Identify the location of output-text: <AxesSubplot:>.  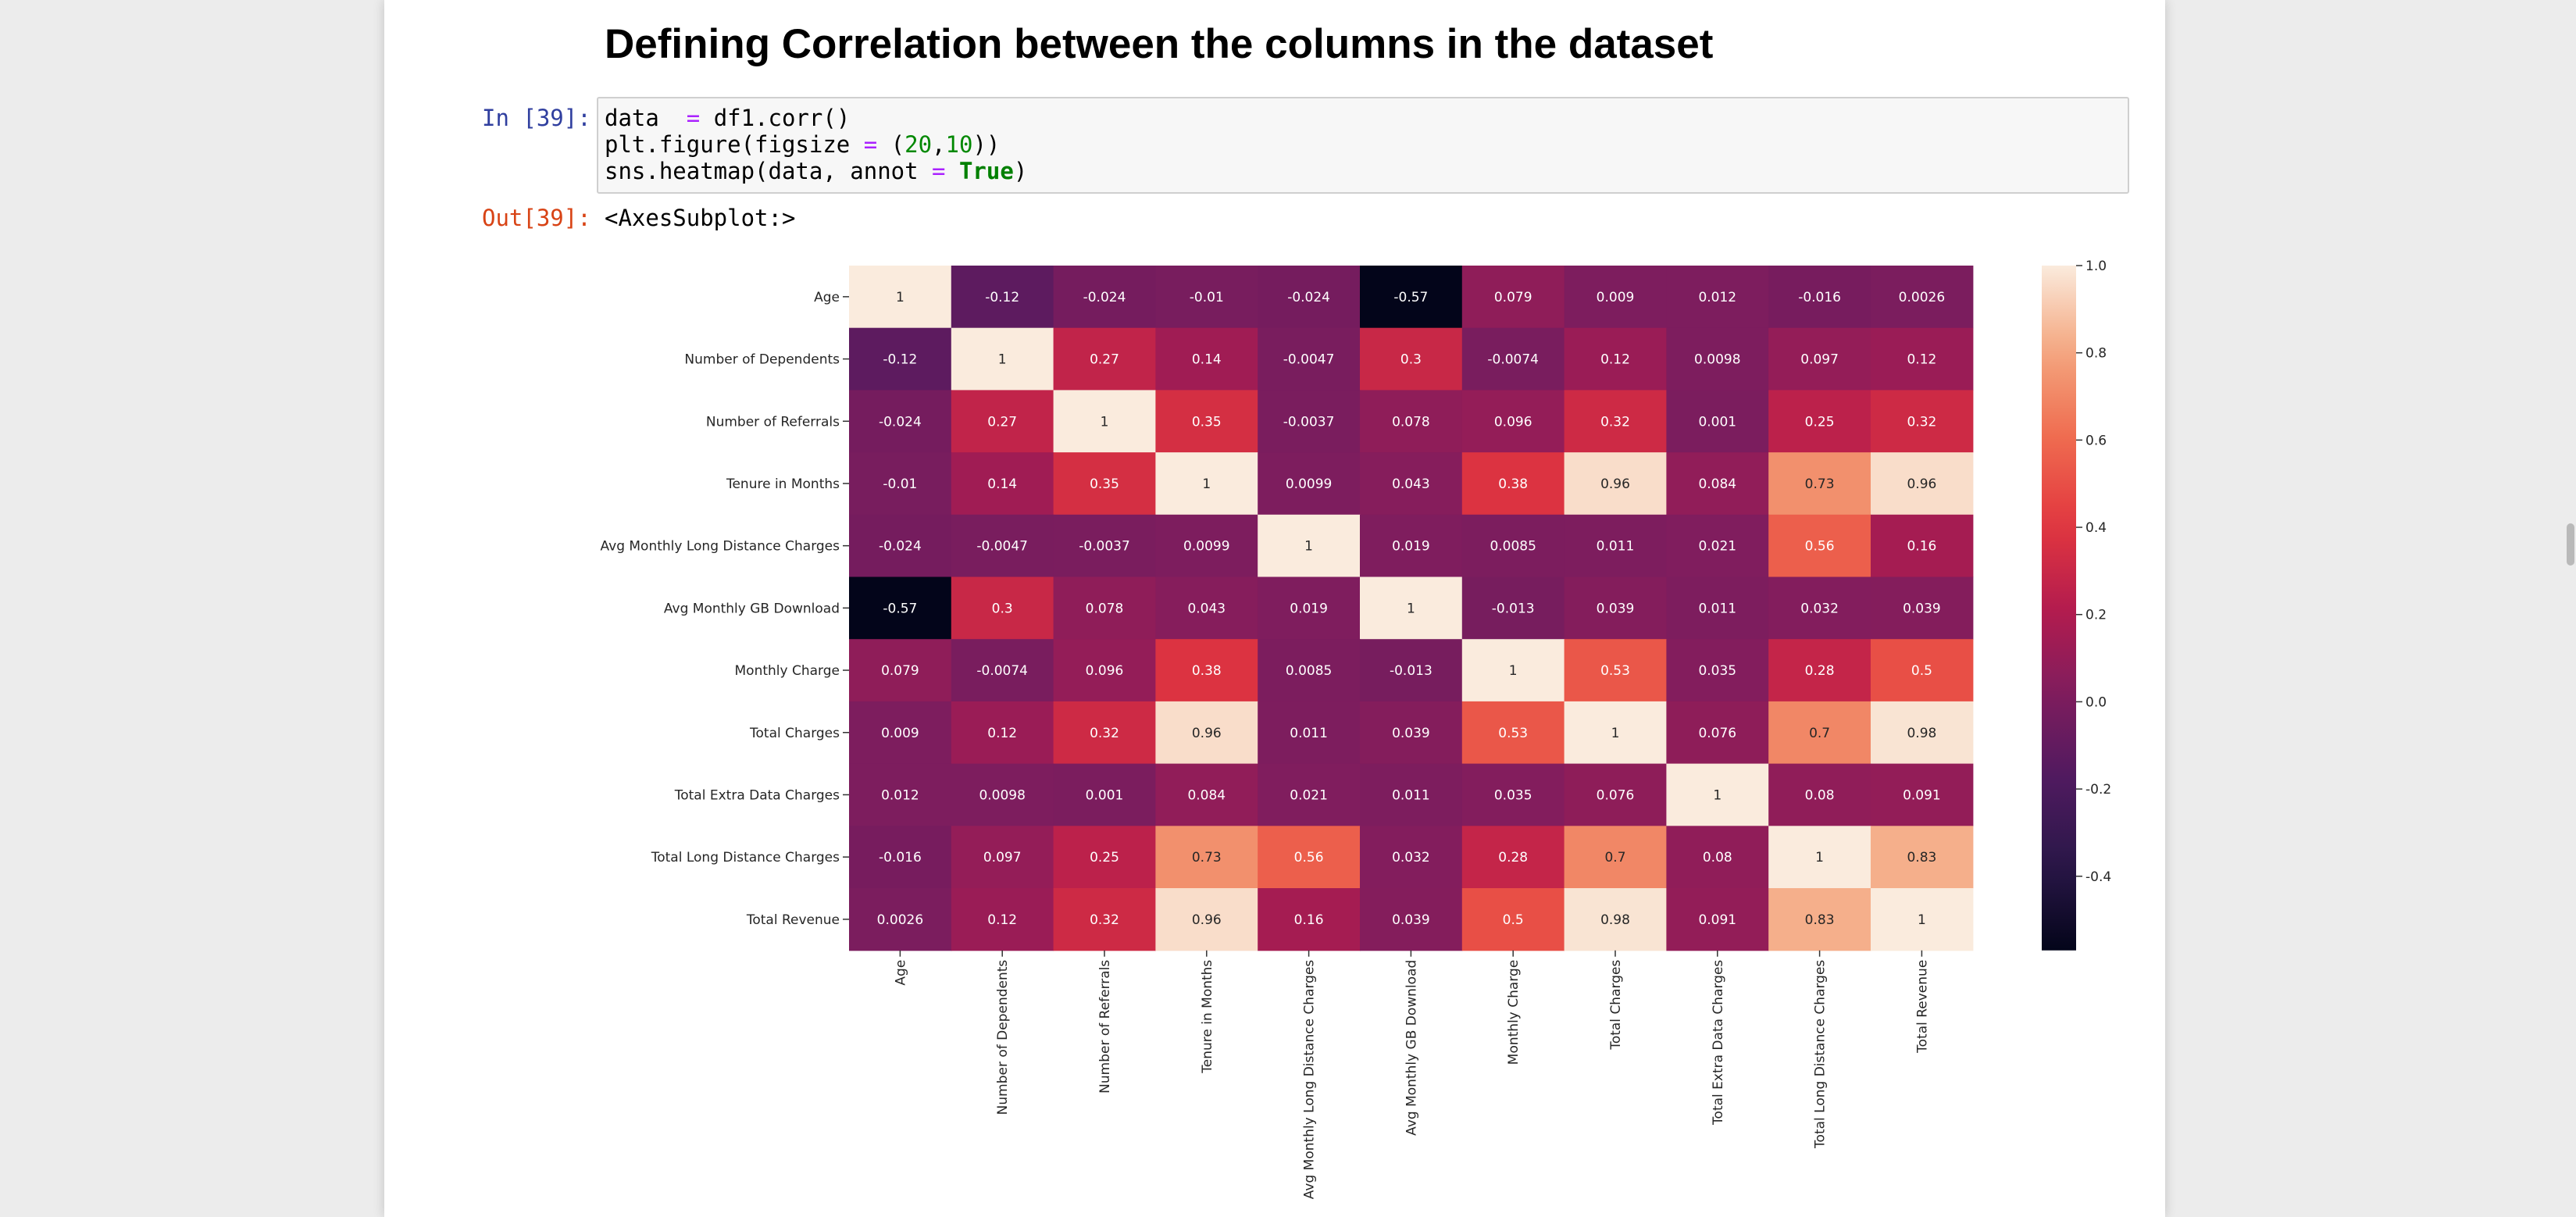
(700, 218).